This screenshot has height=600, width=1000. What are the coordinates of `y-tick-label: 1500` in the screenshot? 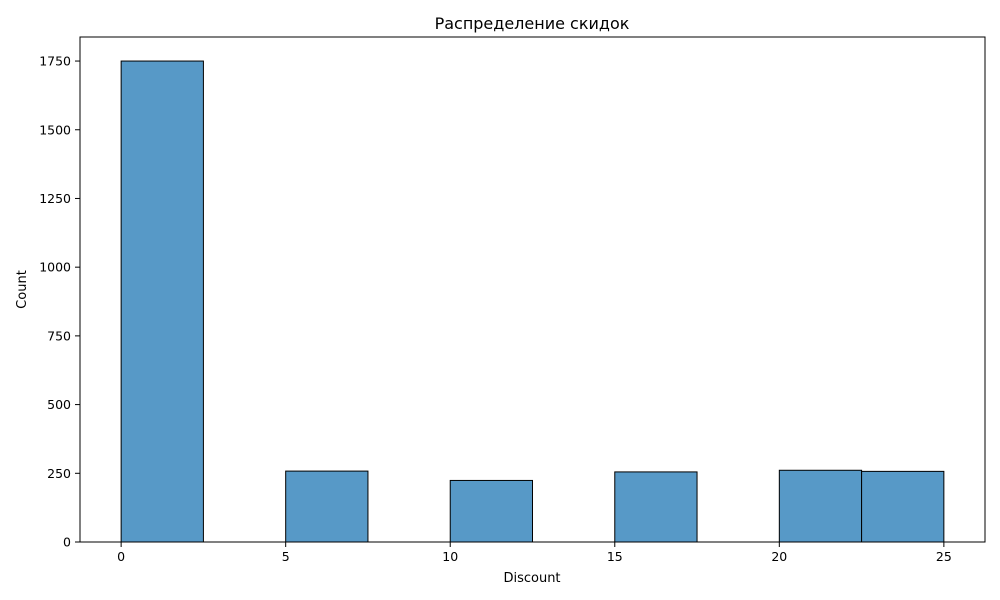 It's located at (55, 129).